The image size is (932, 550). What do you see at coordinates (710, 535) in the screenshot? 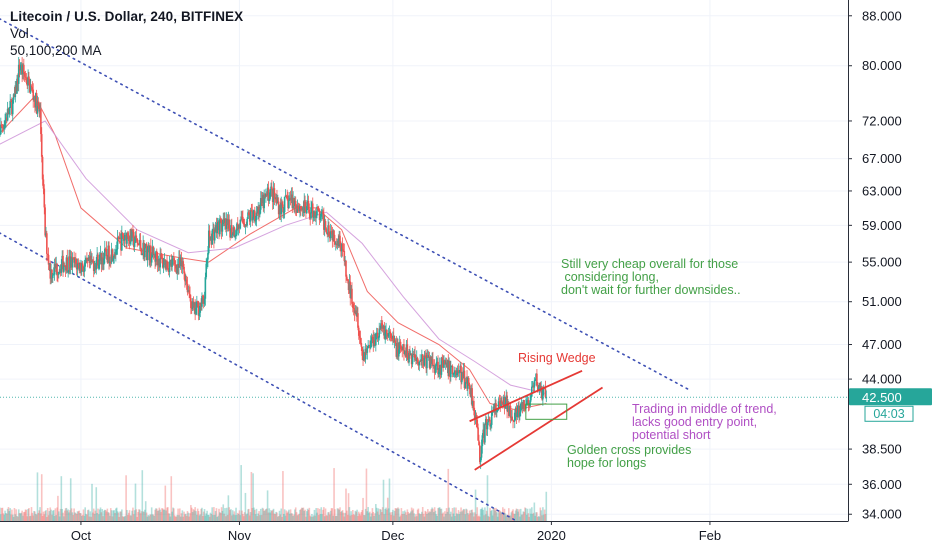
I see `x-tick-label: Feb` at bounding box center [710, 535].